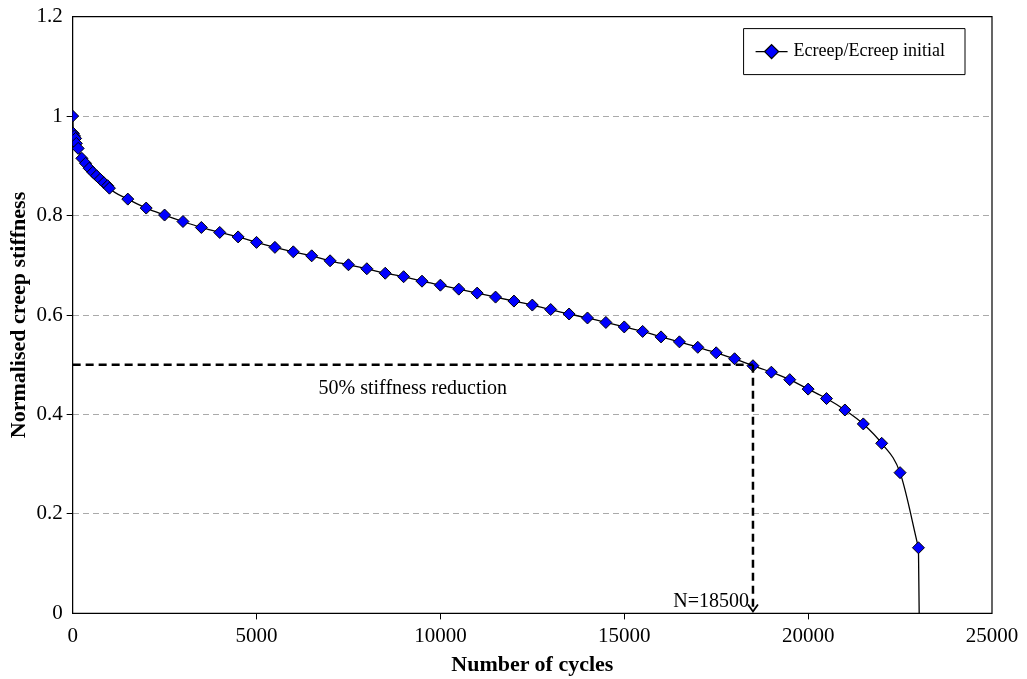 The height and width of the screenshot is (679, 1027). Describe the element at coordinates (17, 315) in the screenshot. I see `y-axis-title: Normalised creep stiffness` at that location.